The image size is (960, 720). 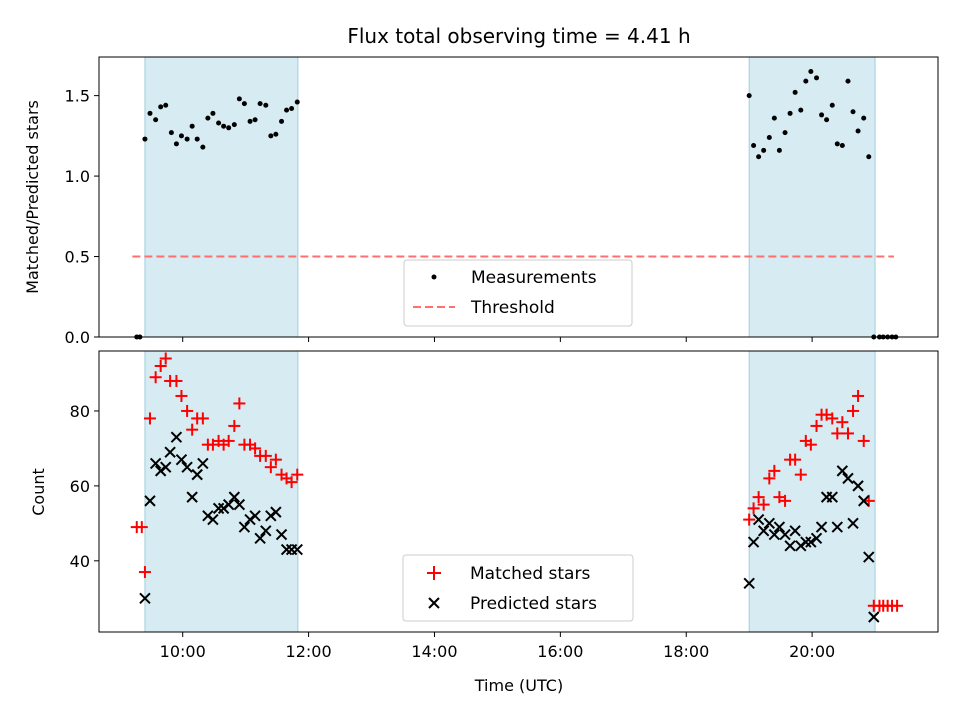 What do you see at coordinates (518, 588) in the screenshot?
I see `bottom-legend-box` at bounding box center [518, 588].